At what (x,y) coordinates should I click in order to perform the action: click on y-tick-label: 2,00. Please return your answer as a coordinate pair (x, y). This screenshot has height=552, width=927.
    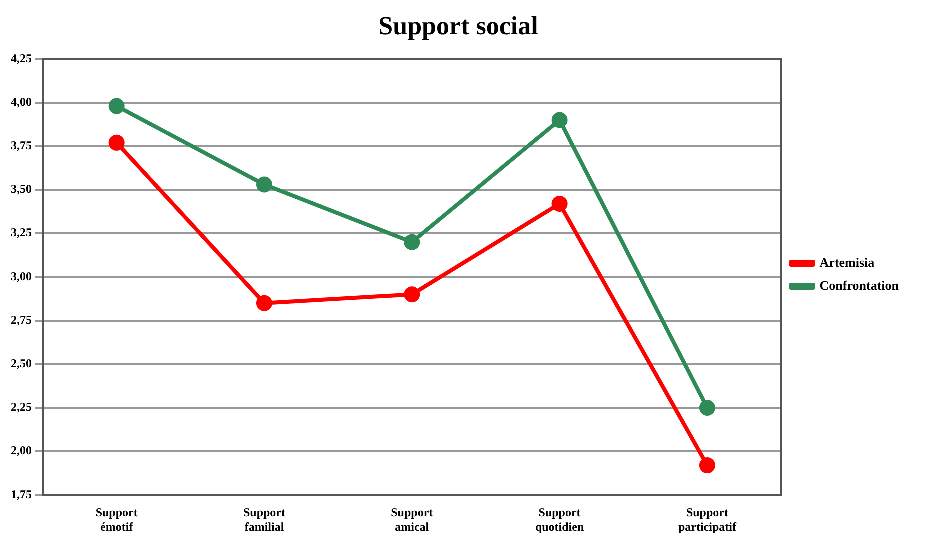
    Looking at the image, I should click on (21, 451).